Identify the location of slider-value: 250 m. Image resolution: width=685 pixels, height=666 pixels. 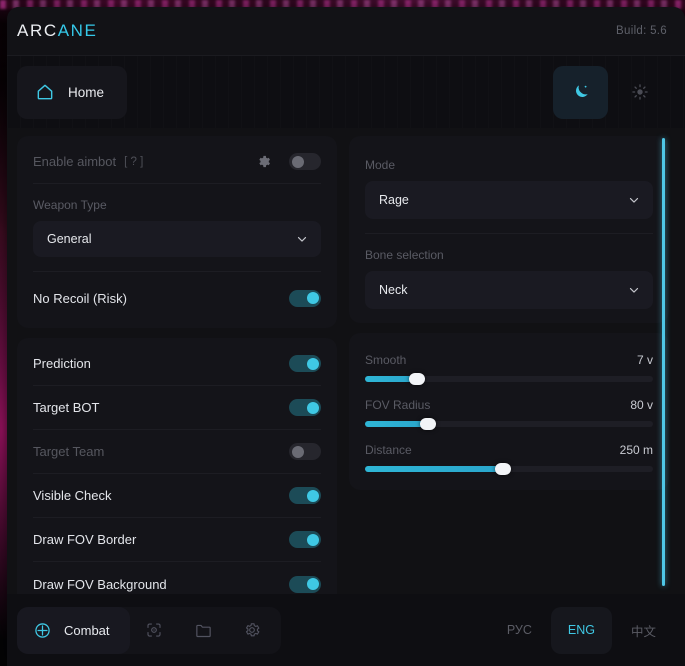
(636, 450).